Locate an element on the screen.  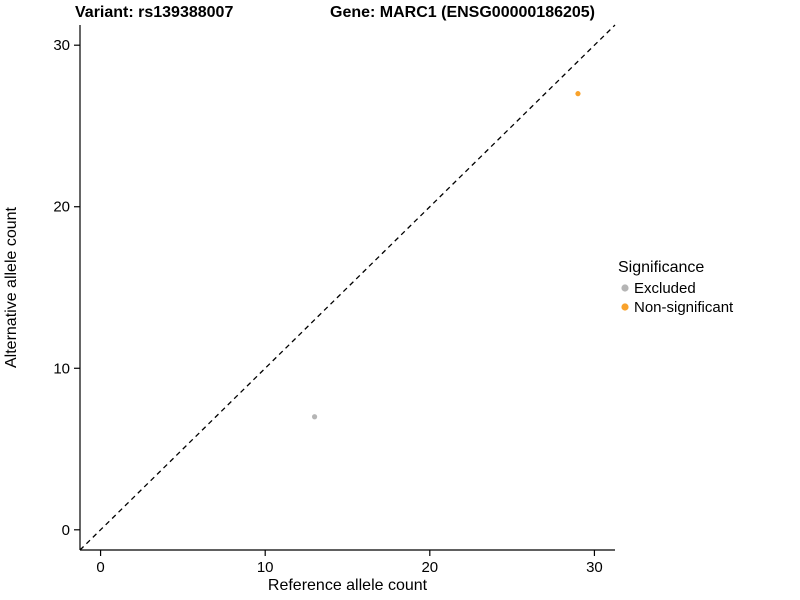
data-point-excluded is located at coordinates (314, 417).